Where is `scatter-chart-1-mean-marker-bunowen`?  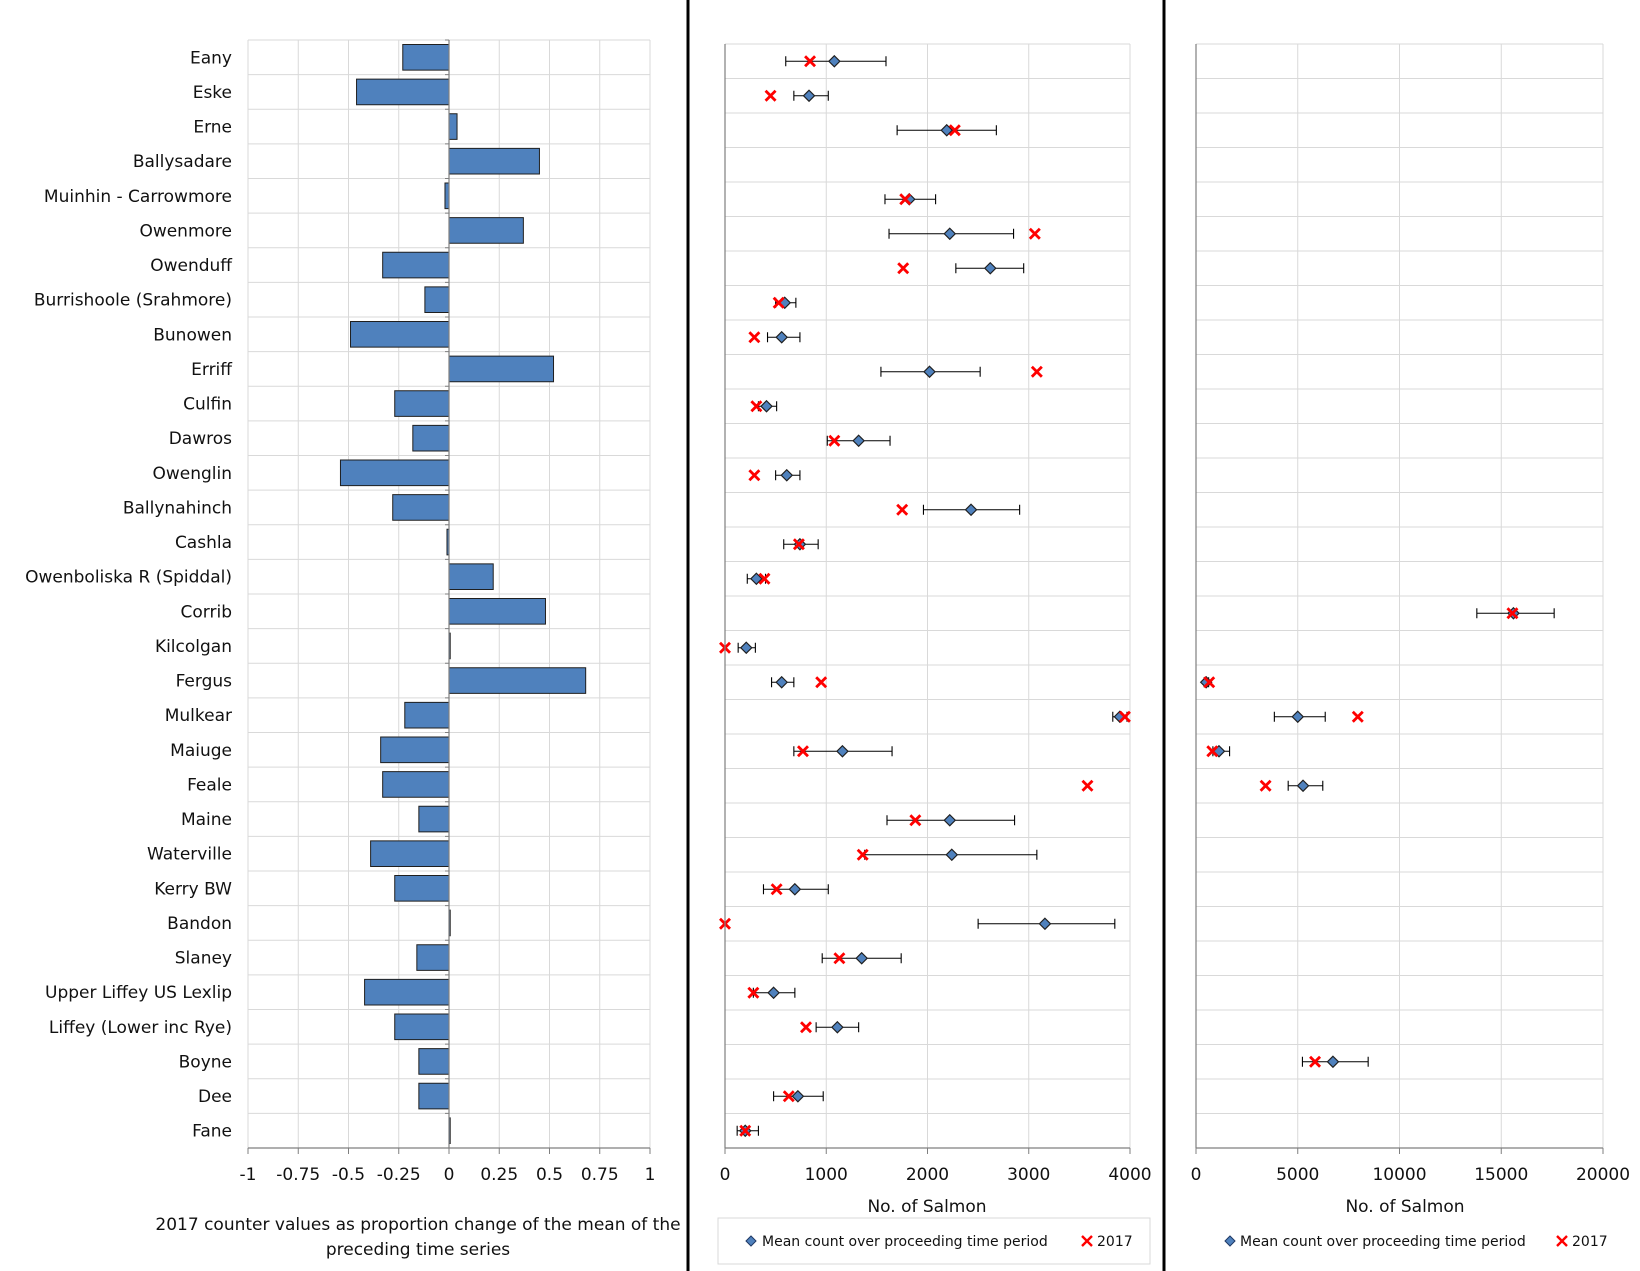 scatter-chart-1-mean-marker-bunowen is located at coordinates (782, 337).